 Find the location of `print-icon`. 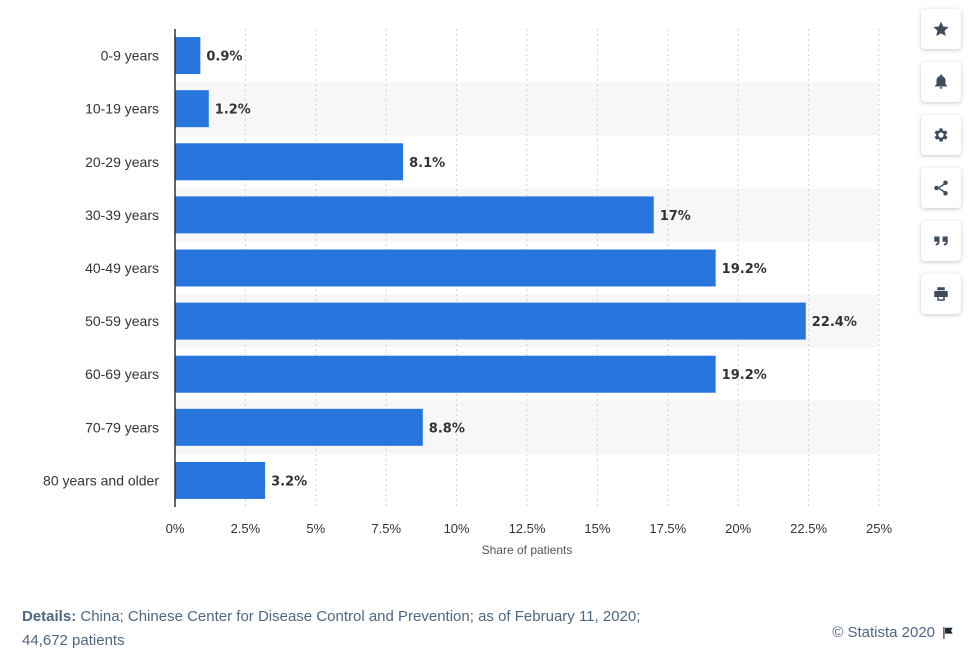

print-icon is located at coordinates (941, 294).